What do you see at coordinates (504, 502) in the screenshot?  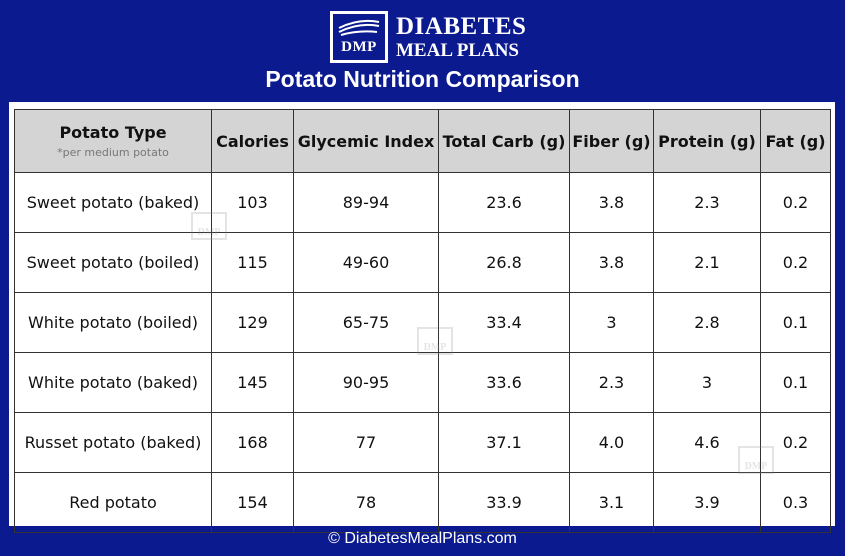 I see `cell-total-carb: 33.9` at bounding box center [504, 502].